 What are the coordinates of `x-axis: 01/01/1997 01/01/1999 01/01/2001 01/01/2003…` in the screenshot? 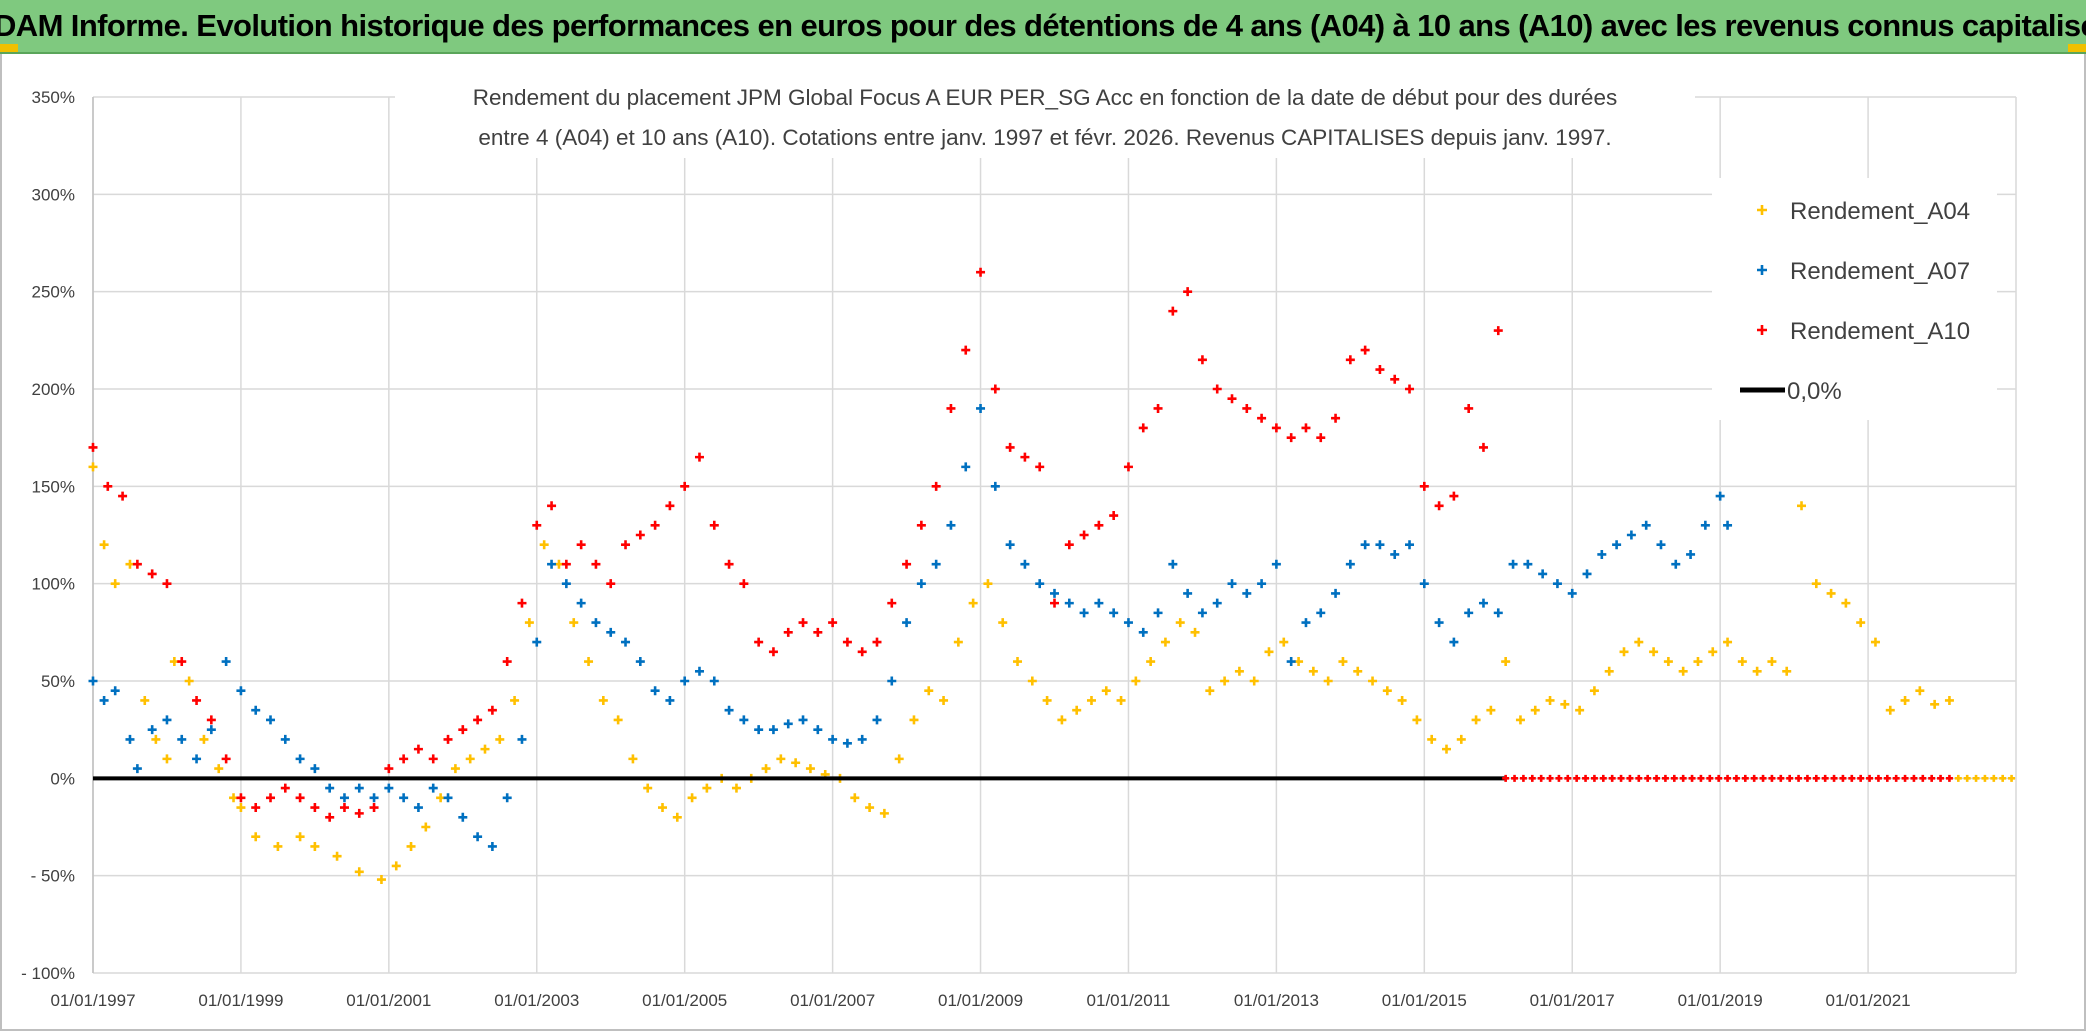 It's located at (980, 1000).